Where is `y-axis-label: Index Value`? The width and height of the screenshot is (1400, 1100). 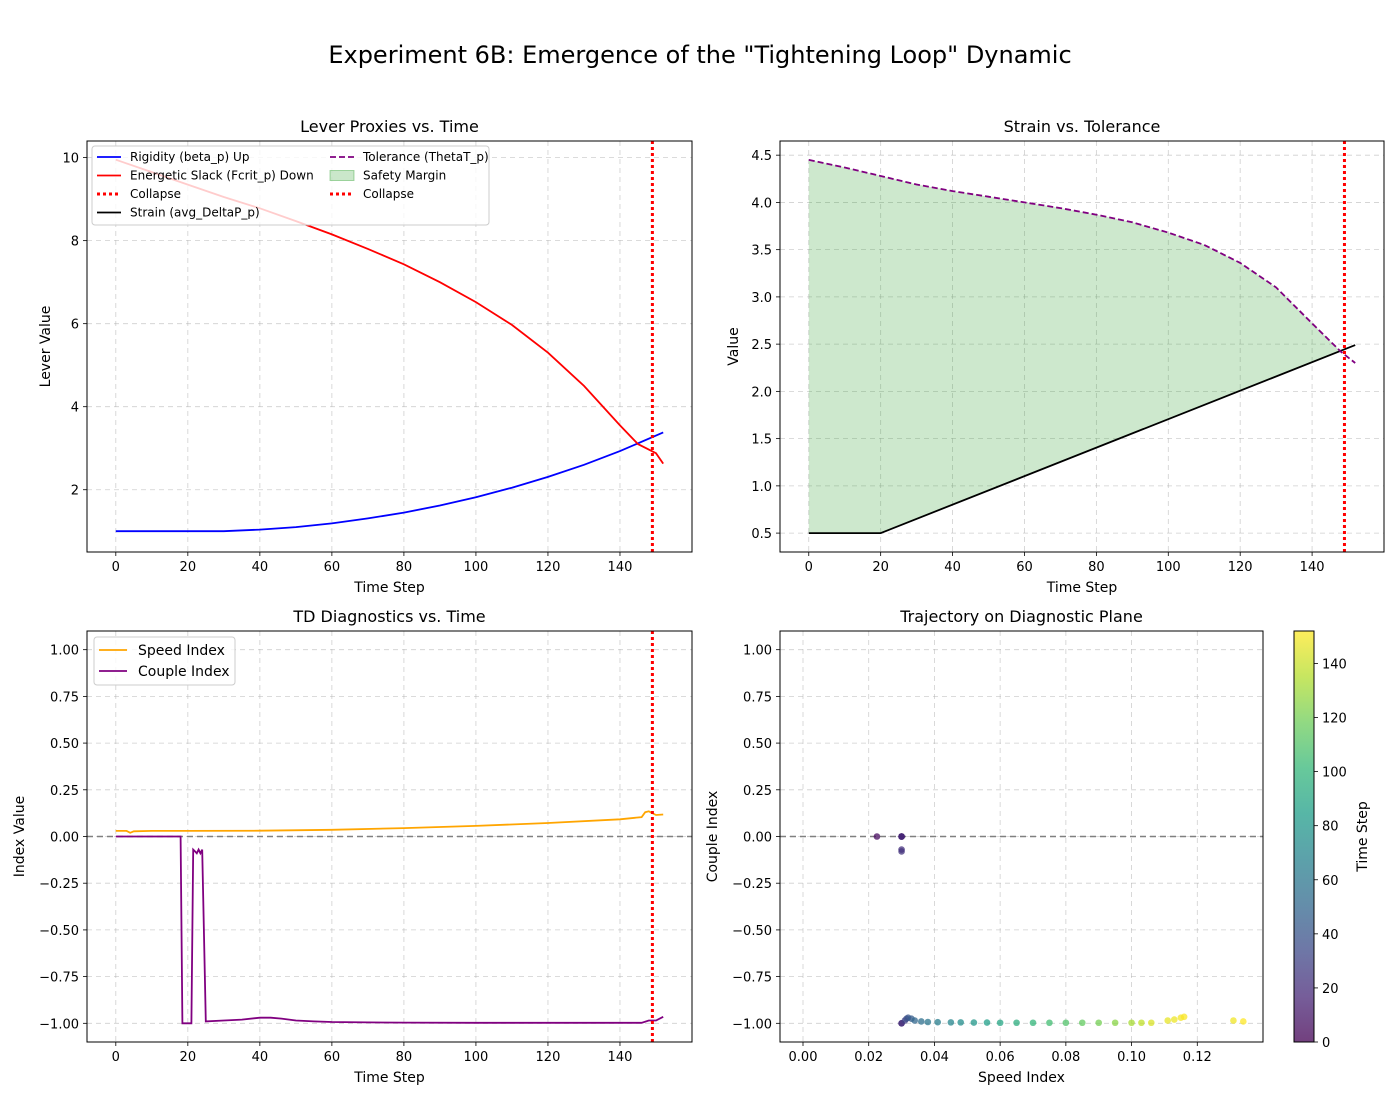
y-axis-label: Index Value is located at coordinates (20, 836).